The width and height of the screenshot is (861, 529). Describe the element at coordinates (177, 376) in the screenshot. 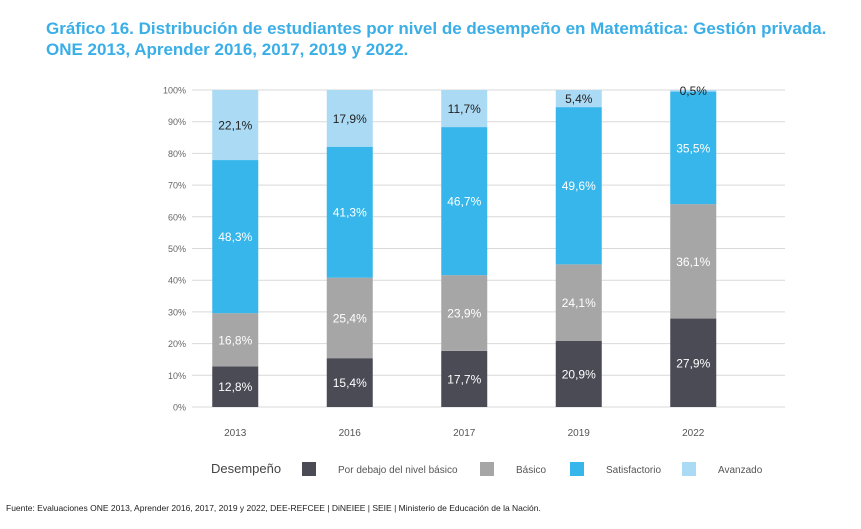

I see `y-tick-label: 10%` at that location.